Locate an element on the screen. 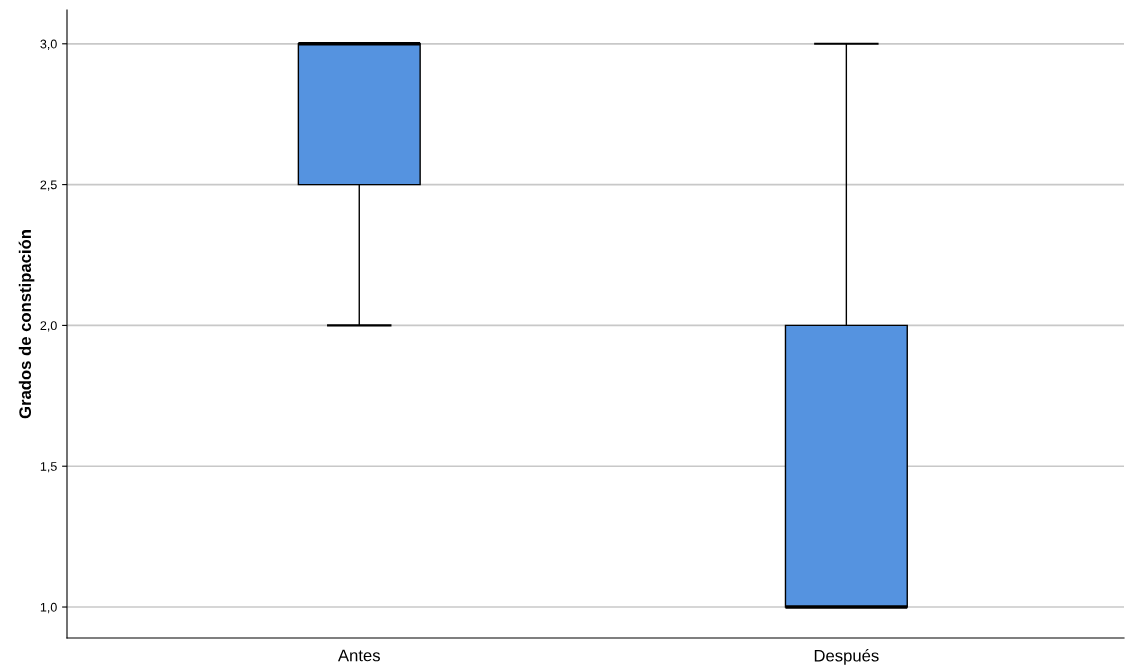 This screenshot has height=670, width=1142. y-tick-label: 2,0 is located at coordinates (48, 326).